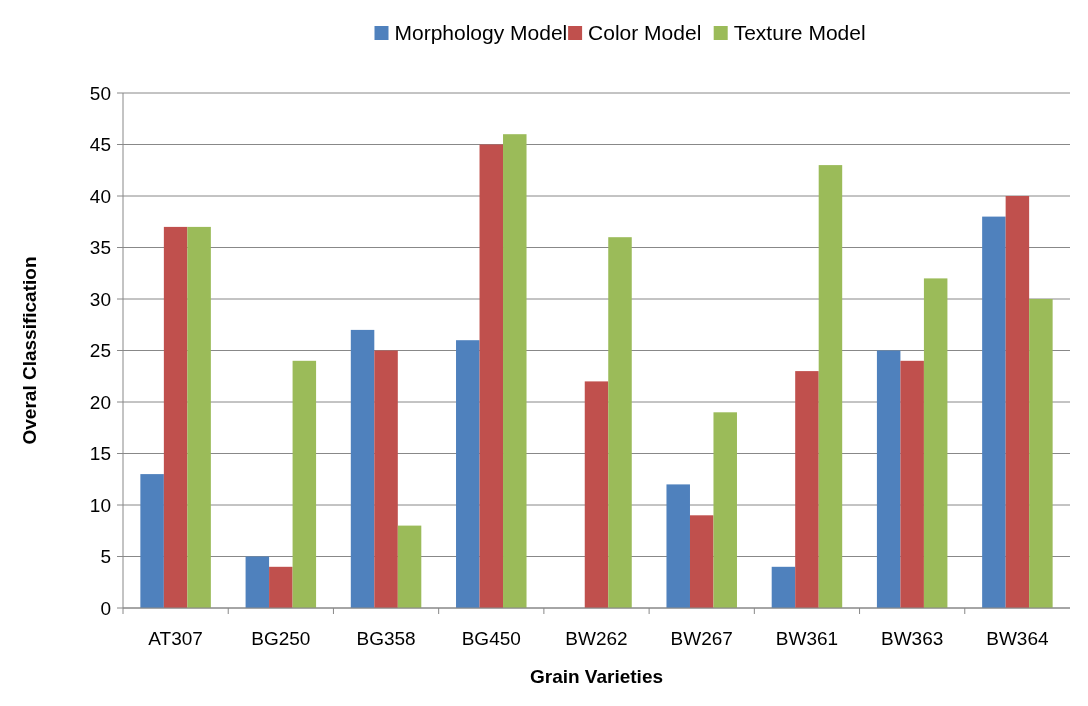 This screenshot has width=1088, height=706. Describe the element at coordinates (100, 248) in the screenshot. I see `y-tick-label: 35` at that location.